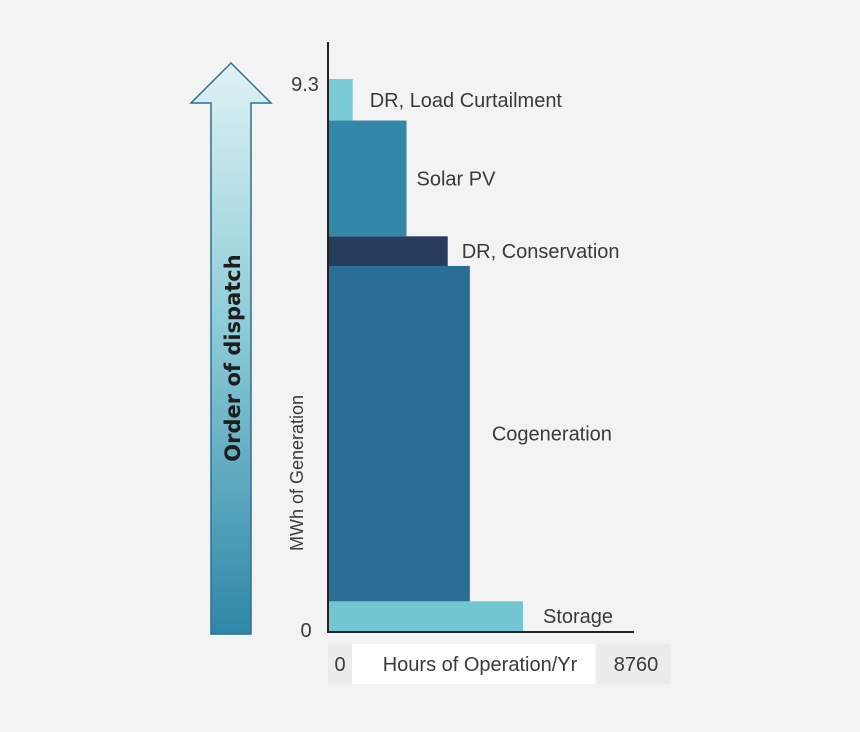 This screenshot has width=860, height=732. What do you see at coordinates (426, 616) in the screenshot?
I see `bar-storage` at bounding box center [426, 616].